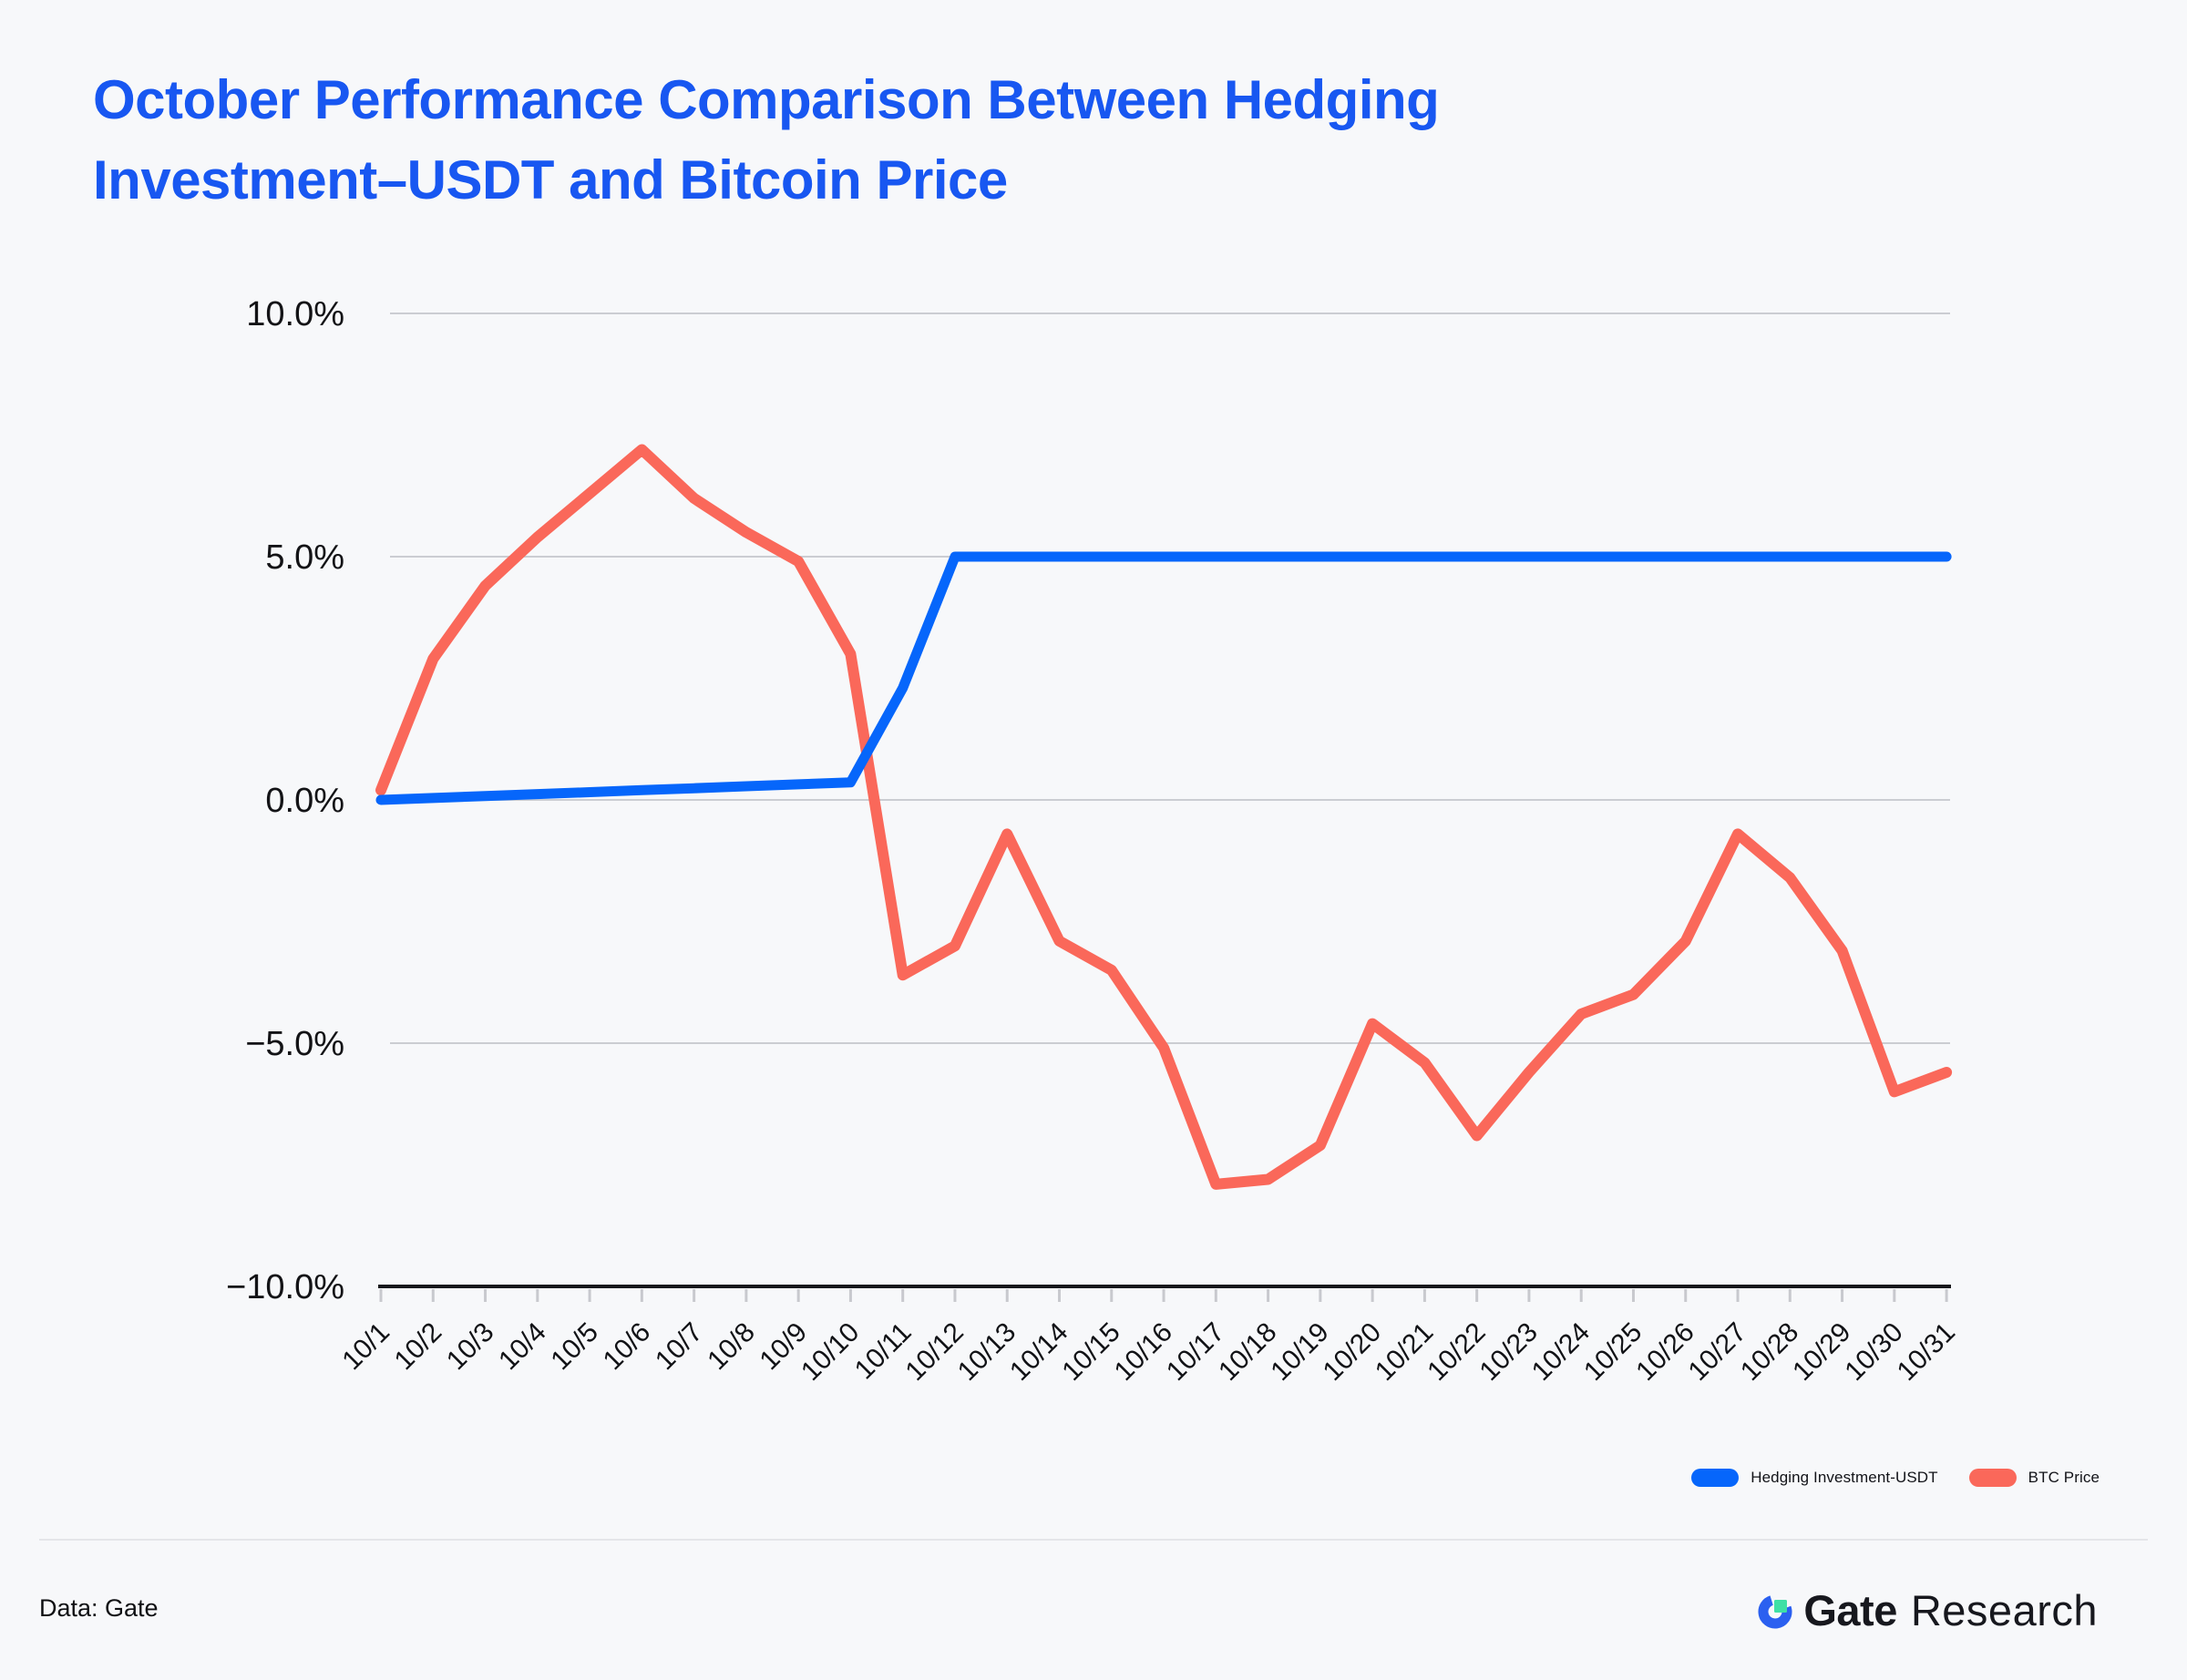 The image size is (2187, 1680). Describe the element at coordinates (1299, 1352) in the screenshot. I see `x-axis-tick-label: 10/19` at that location.